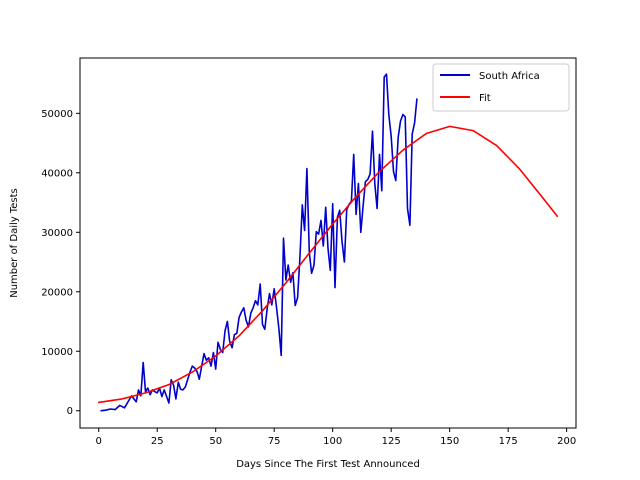  What do you see at coordinates (391, 441) in the screenshot?
I see `x-tick-label: 125` at bounding box center [391, 441].